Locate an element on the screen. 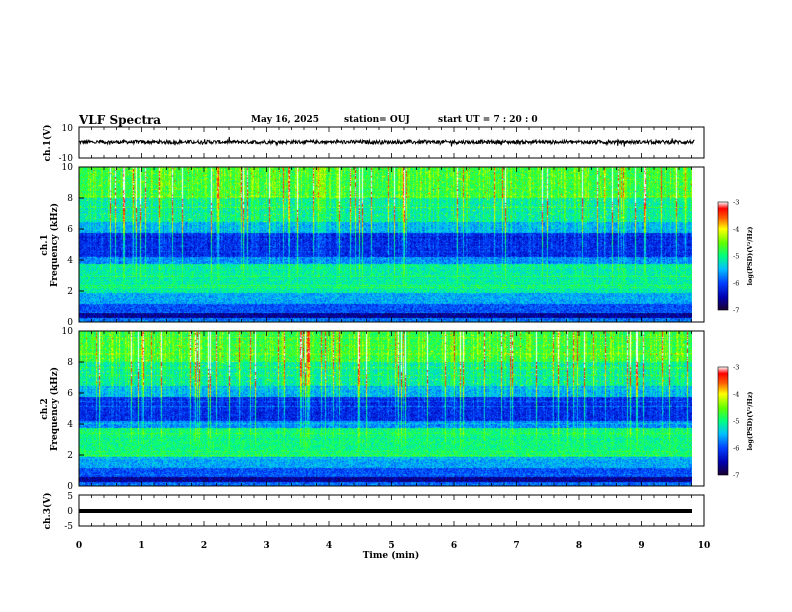 The image size is (792, 612). ch2-colorbar-tick--4: -4 is located at coordinates (736, 395).